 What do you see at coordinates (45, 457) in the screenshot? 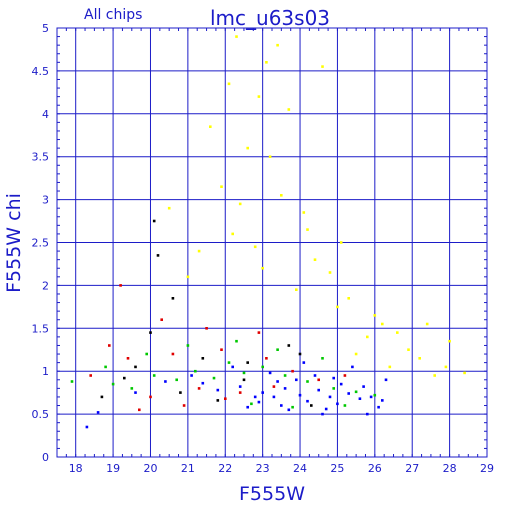
I see `y-tick-label: 0` at bounding box center [45, 457].